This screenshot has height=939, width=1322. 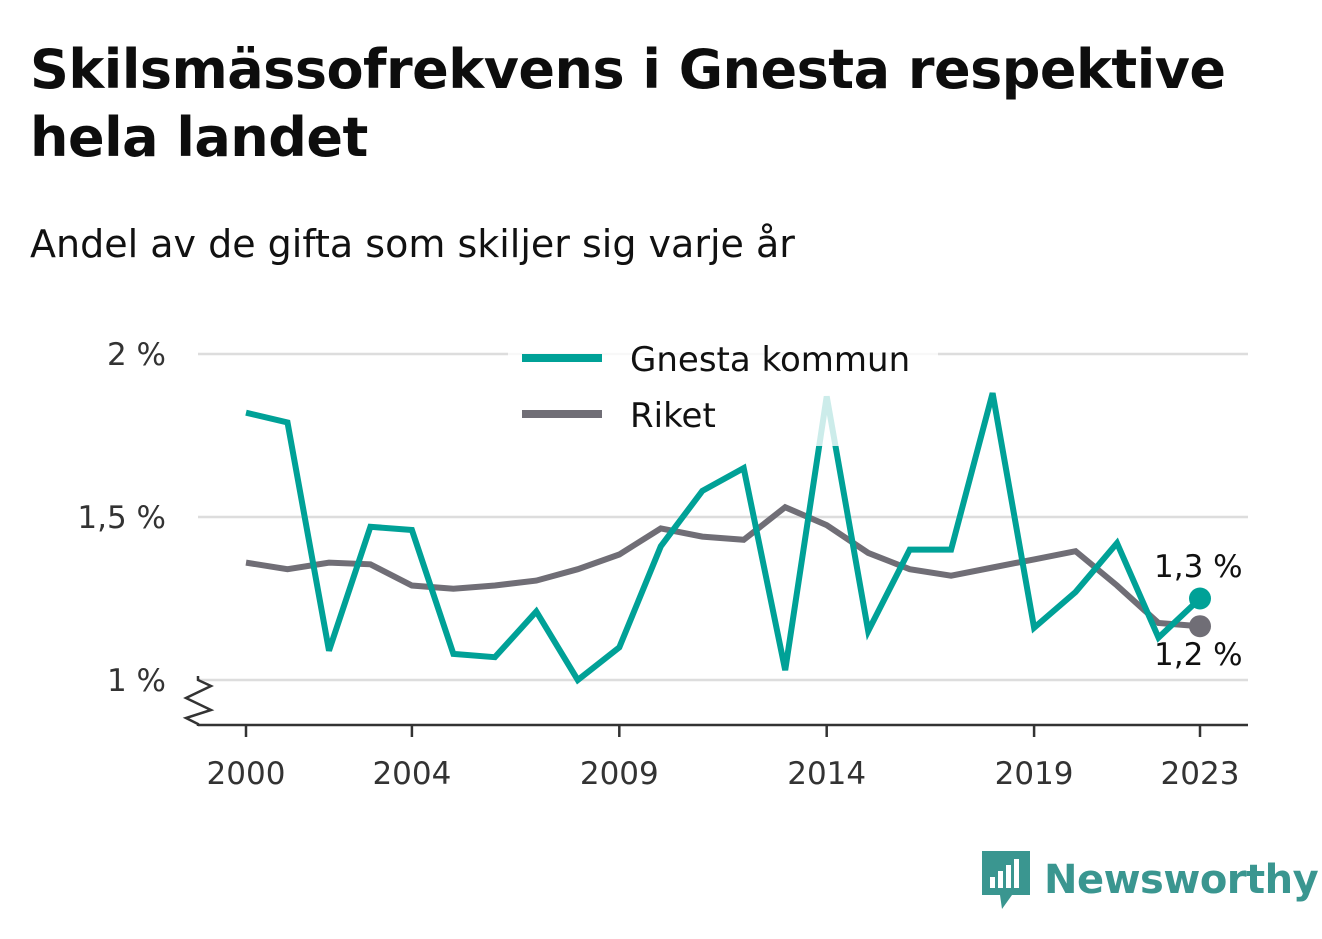 What do you see at coordinates (1200, 626) in the screenshot?
I see `end-point-riket` at bounding box center [1200, 626].